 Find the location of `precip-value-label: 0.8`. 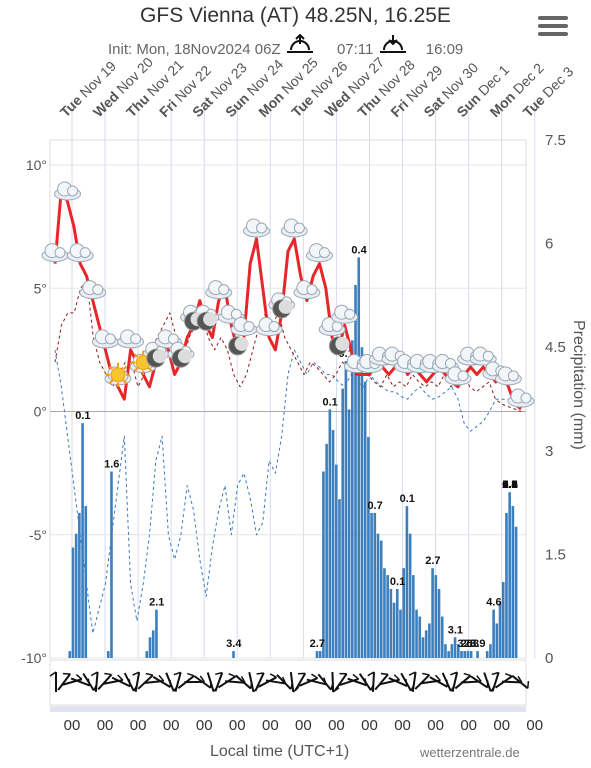

precip-value-label: 0.8 is located at coordinates (509, 485).